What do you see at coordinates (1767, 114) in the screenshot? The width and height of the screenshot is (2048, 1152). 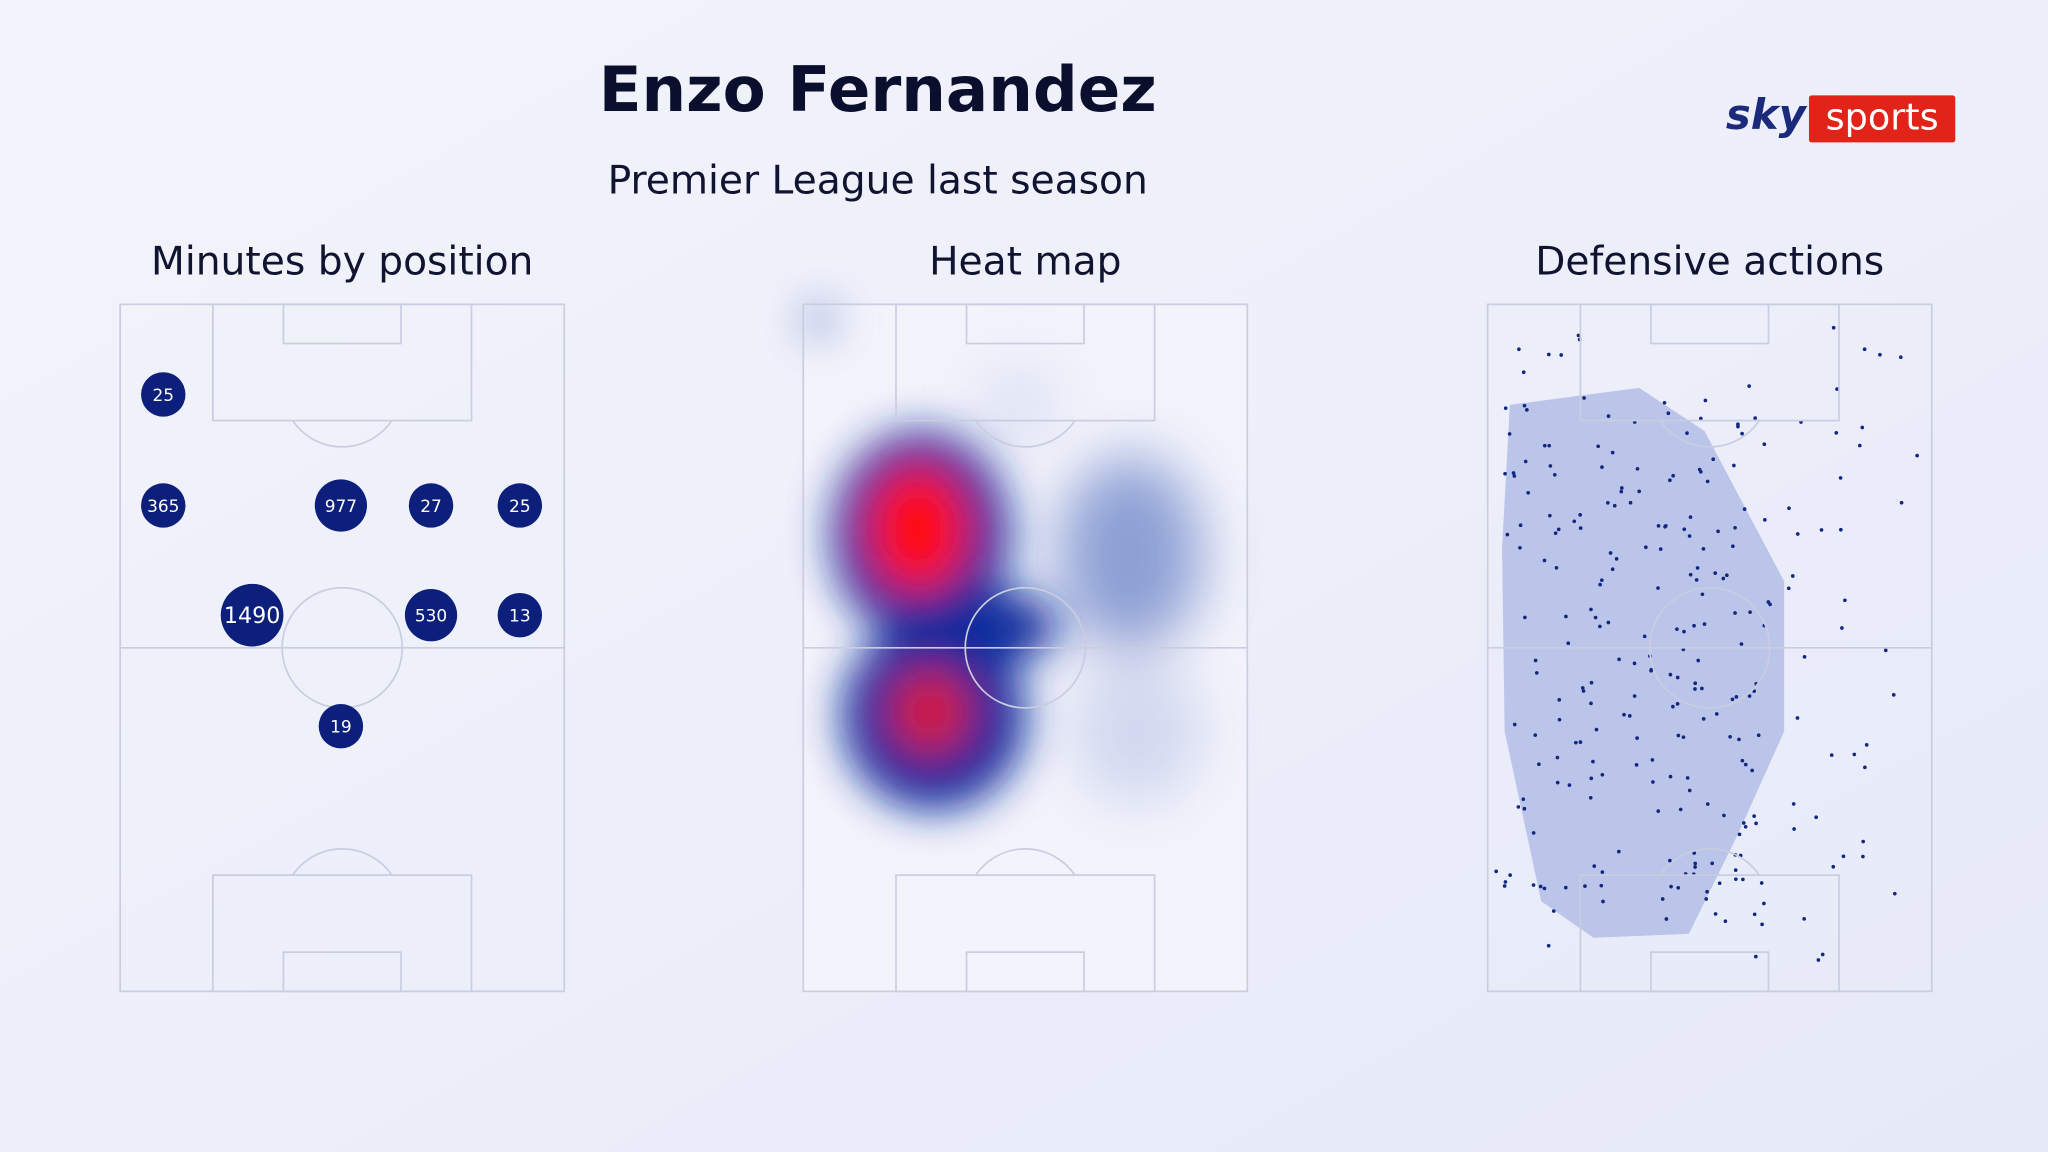 I see `logo-brand: sky` at bounding box center [1767, 114].